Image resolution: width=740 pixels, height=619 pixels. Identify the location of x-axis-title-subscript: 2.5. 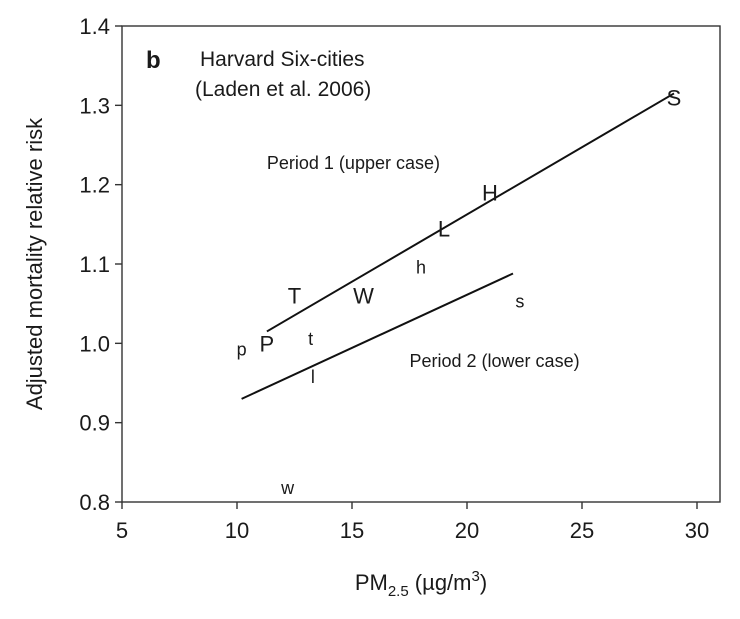
(398, 591).